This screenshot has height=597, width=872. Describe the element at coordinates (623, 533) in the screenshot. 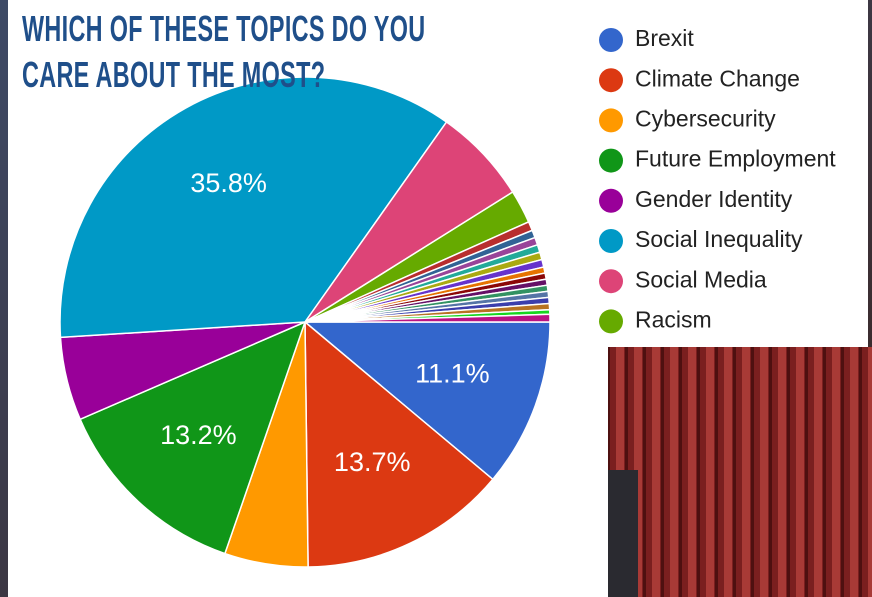

I see `person-photo` at that location.